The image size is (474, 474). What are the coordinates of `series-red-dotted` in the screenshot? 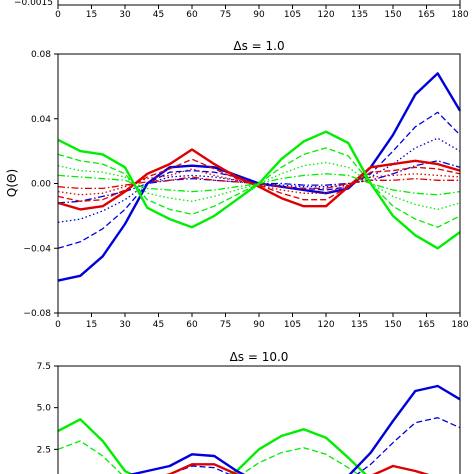 It's located at (259, 182).